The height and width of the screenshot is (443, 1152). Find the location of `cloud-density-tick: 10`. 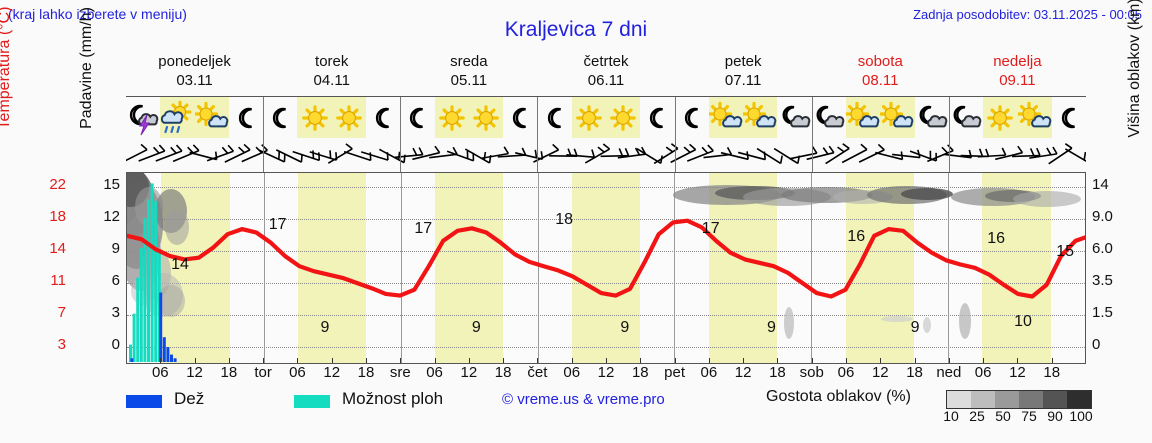

cloud-density-tick: 10 is located at coordinates (951, 416).